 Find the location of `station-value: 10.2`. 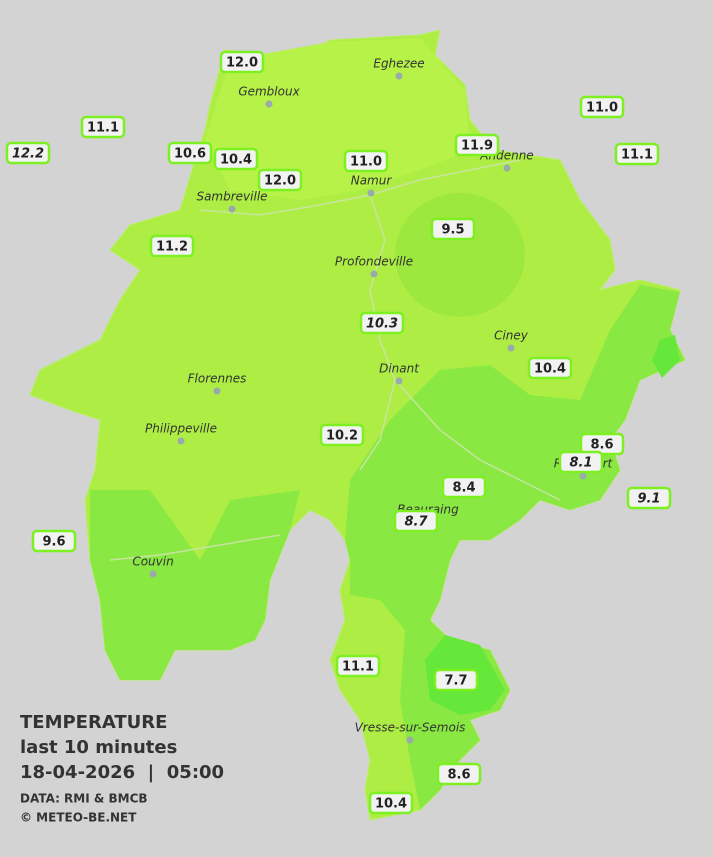

station-value: 10.2 is located at coordinates (342, 436).